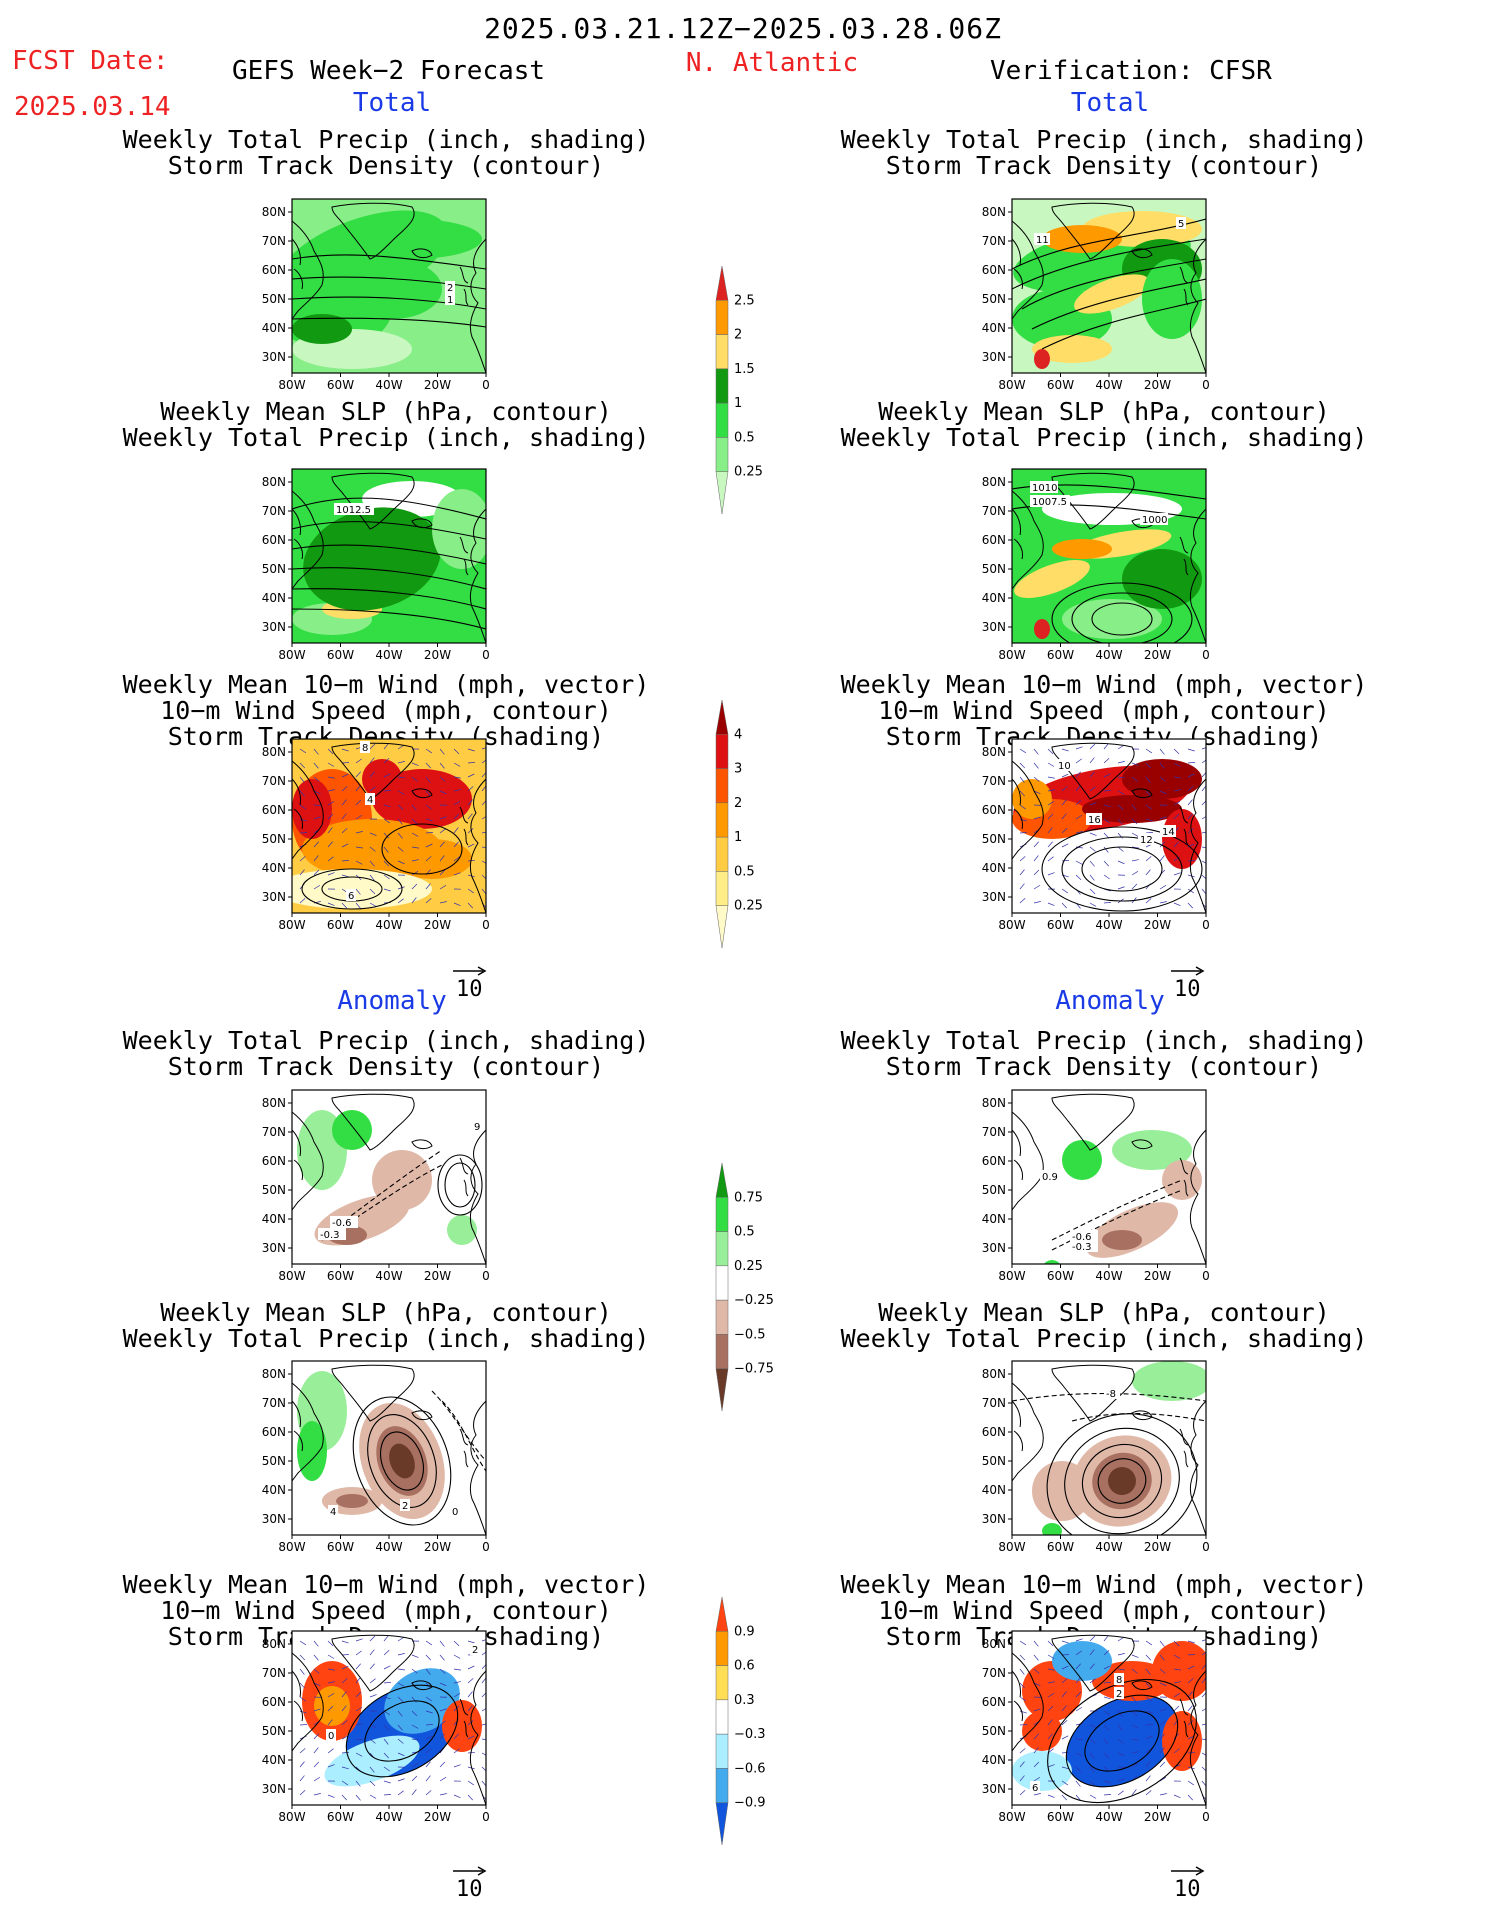 The image size is (1487, 1925). What do you see at coordinates (994, 1644) in the screenshot?
I see `lat-tick-label: 80N` at bounding box center [994, 1644].